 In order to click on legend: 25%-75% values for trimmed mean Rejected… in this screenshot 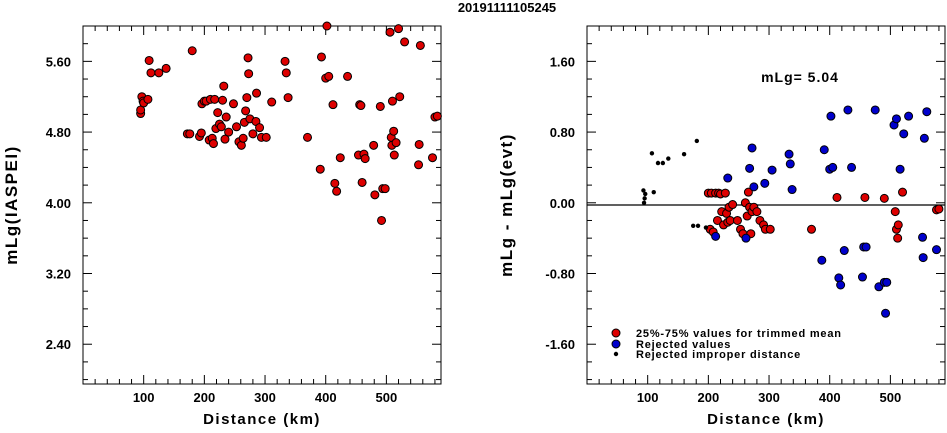, I will do `click(726, 344)`.